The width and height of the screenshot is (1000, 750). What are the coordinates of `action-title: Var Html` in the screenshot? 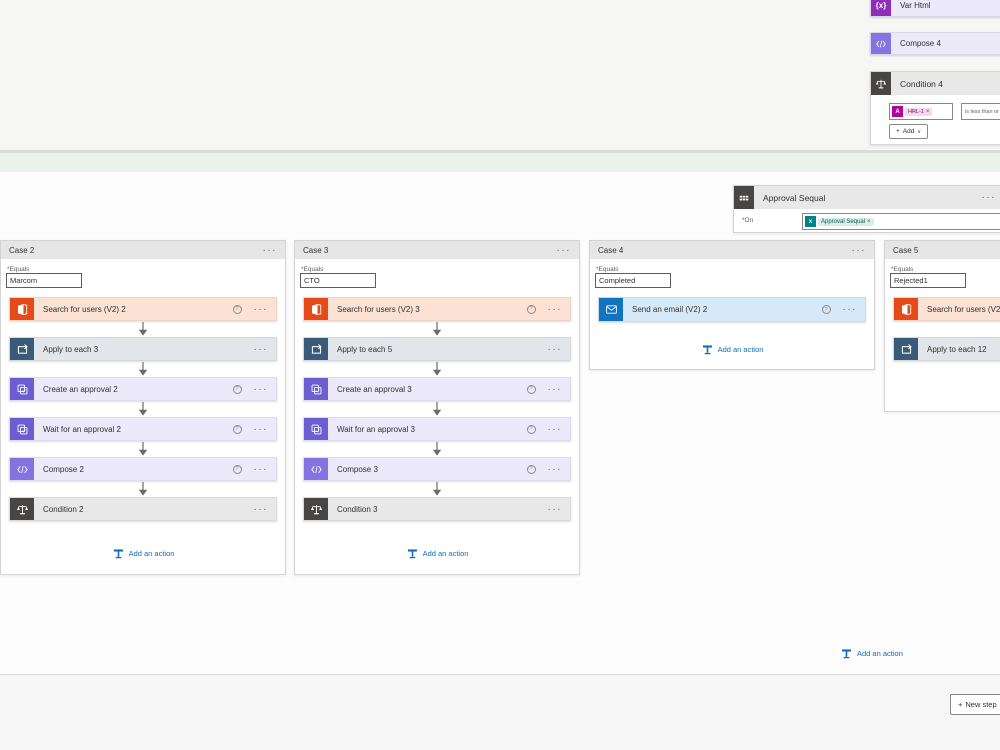 It's located at (915, 5).